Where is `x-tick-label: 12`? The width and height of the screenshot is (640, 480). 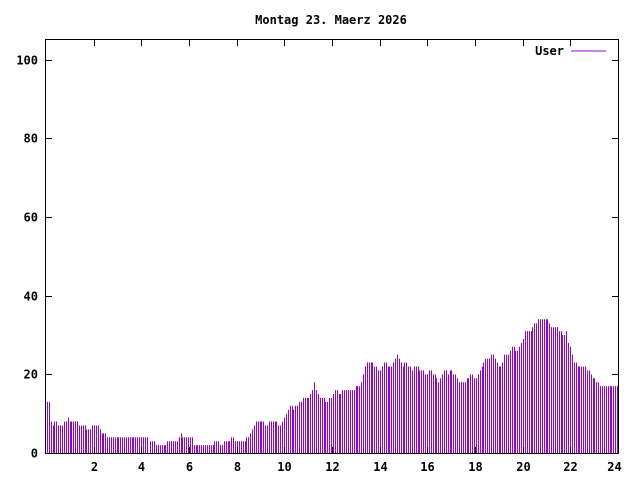 x-tick-label: 12 is located at coordinates (332, 467).